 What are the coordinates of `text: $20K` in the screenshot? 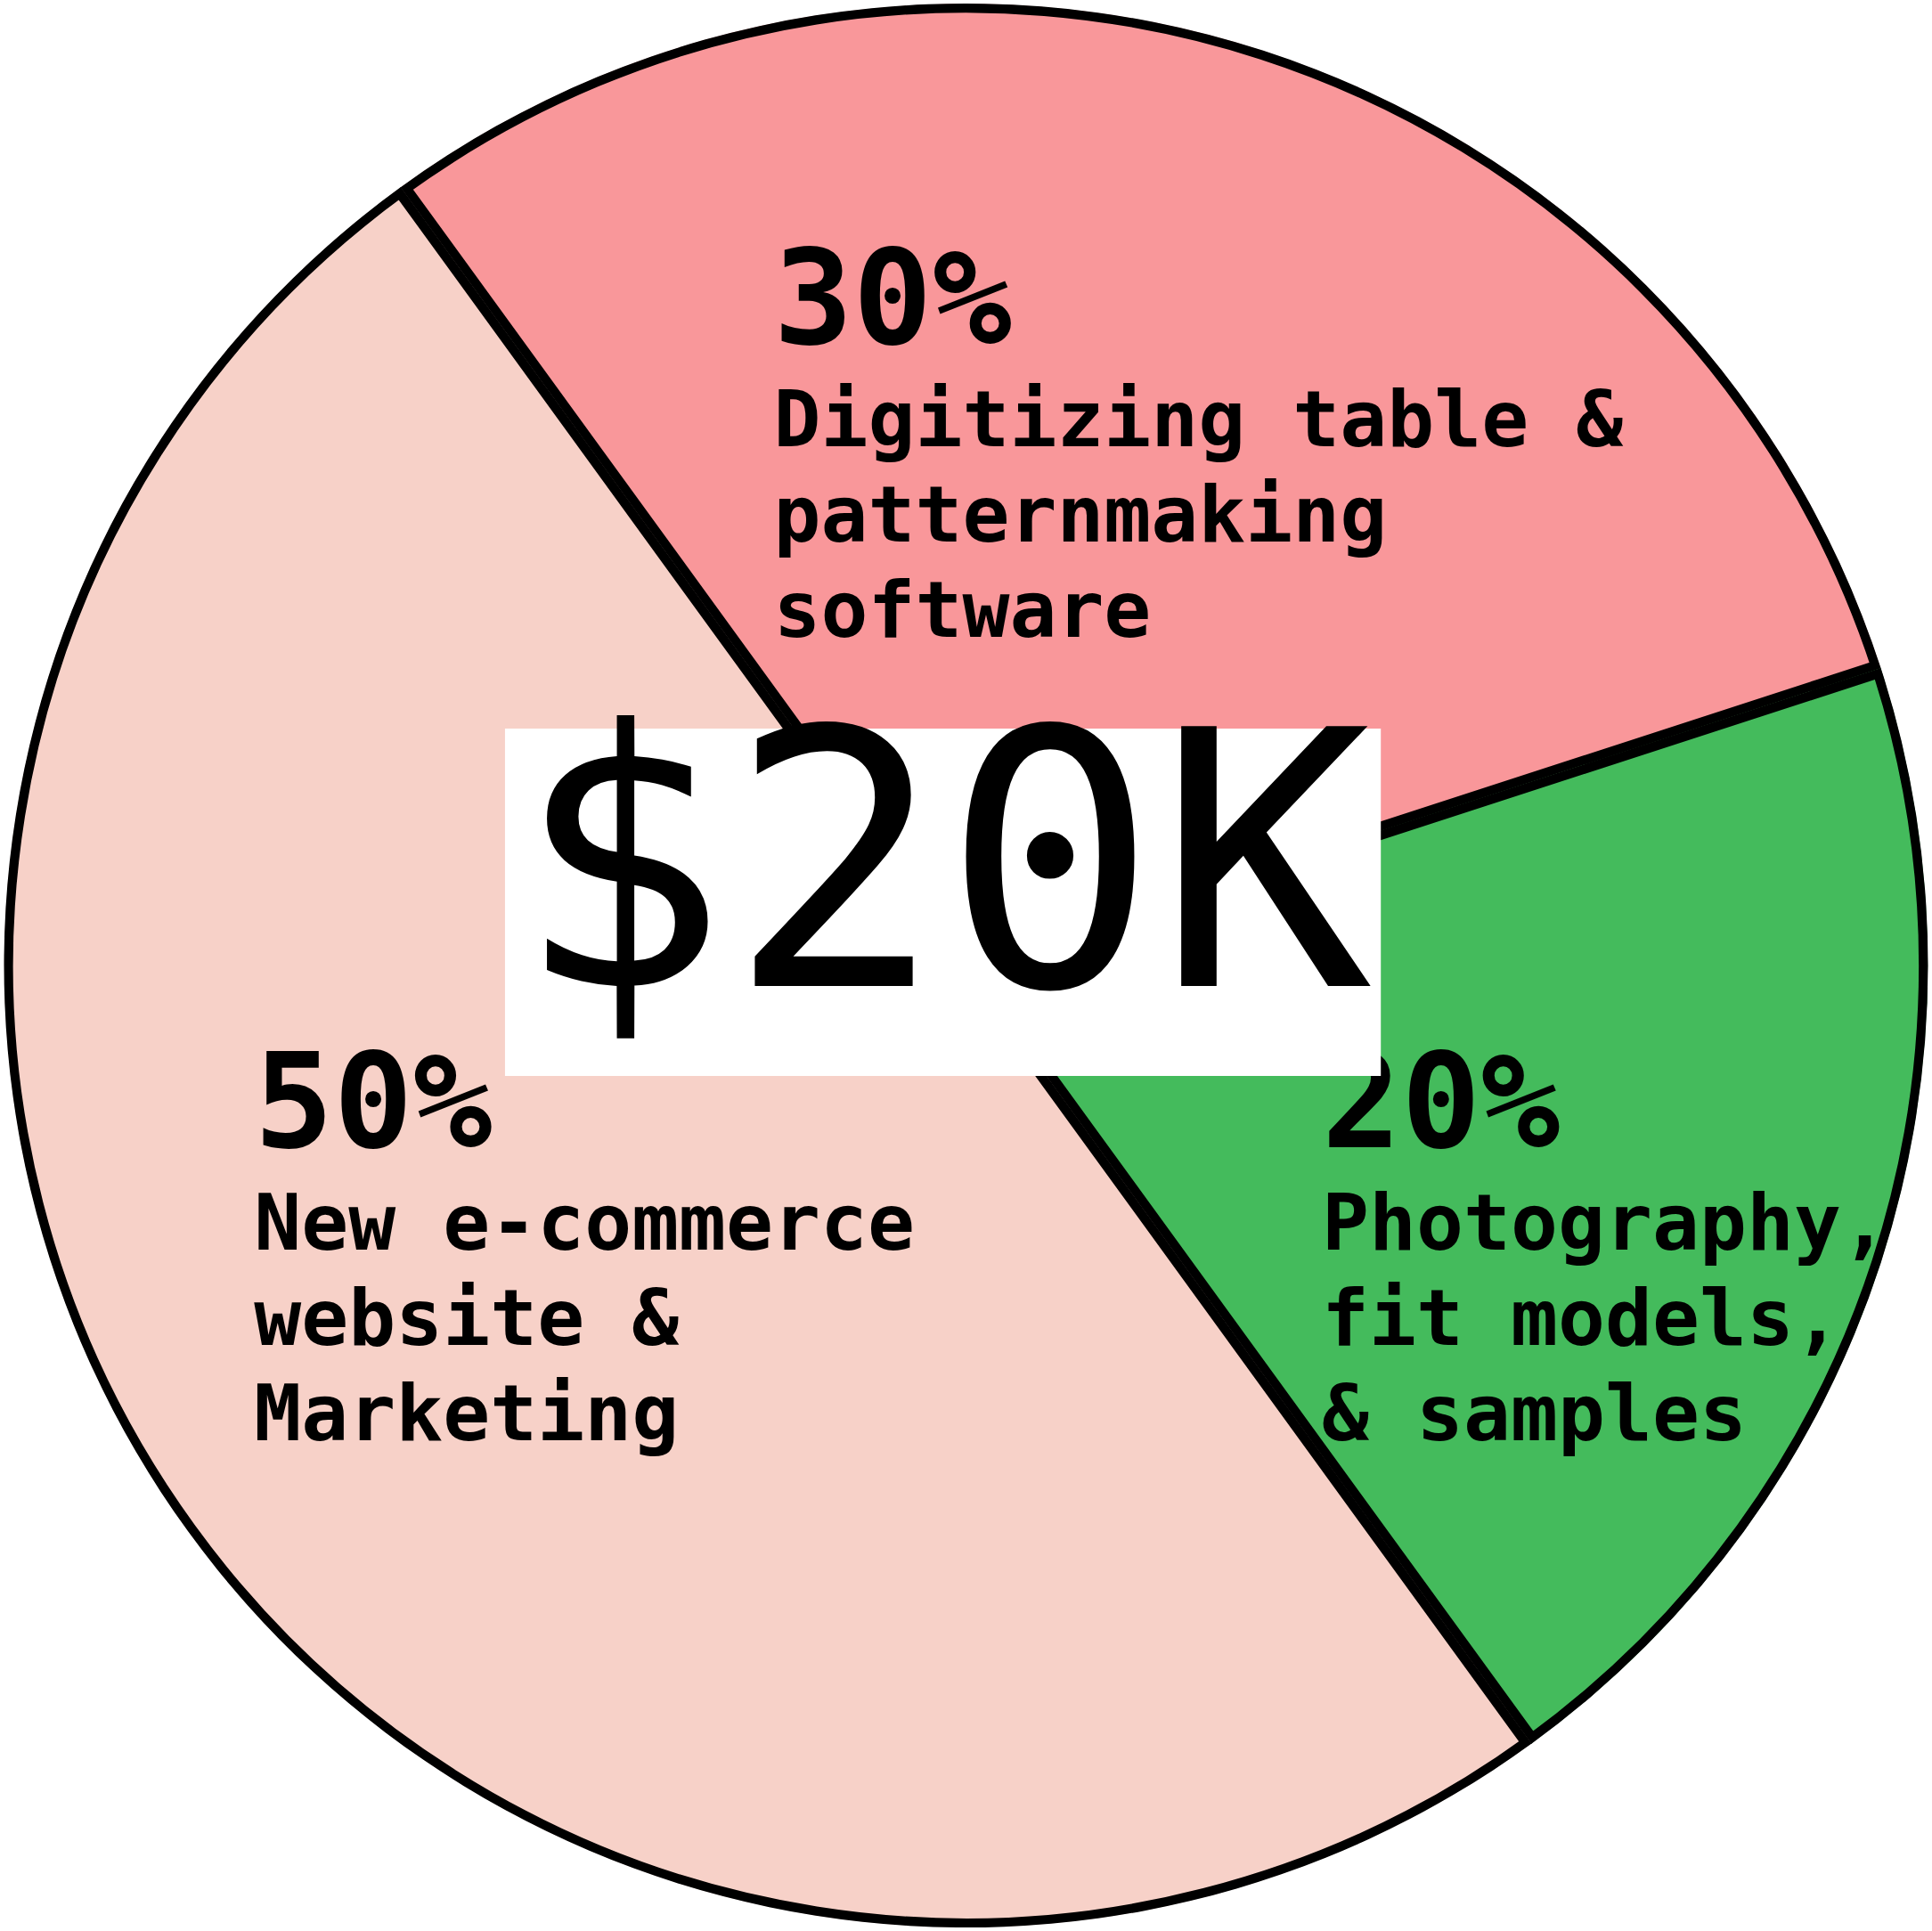 It's located at (944, 862).